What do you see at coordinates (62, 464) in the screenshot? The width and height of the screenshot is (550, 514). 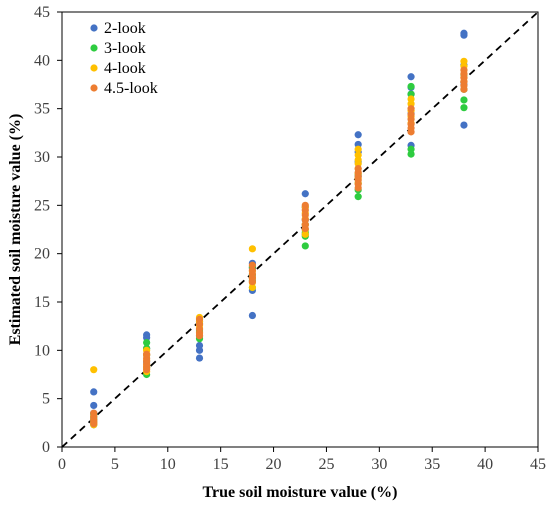 I see `x-tick-label: 0` at bounding box center [62, 464].